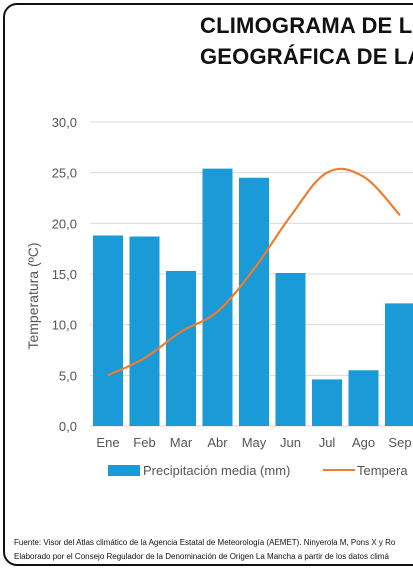  Describe the element at coordinates (64, 173) in the screenshot. I see `y-tick-label: 25,0` at that location.